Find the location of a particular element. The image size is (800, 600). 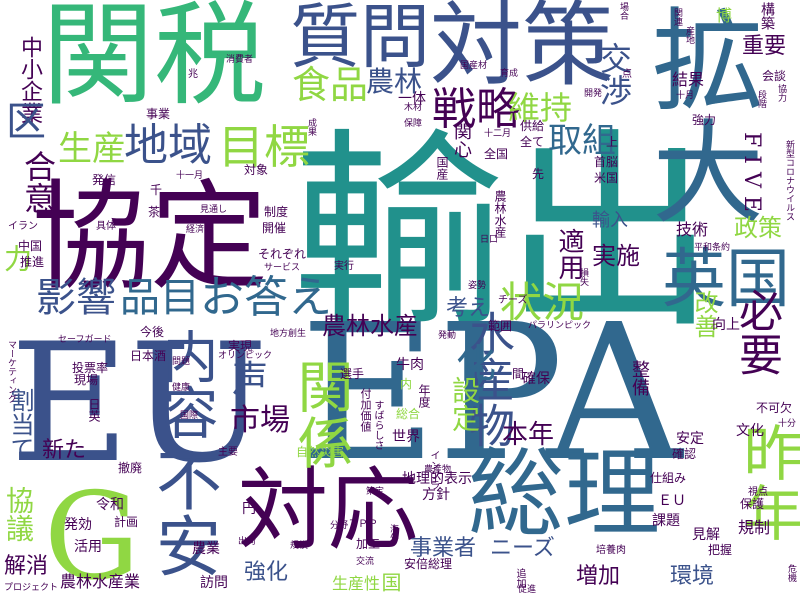

word-sogou: 総合 is located at coordinates (408, 414).